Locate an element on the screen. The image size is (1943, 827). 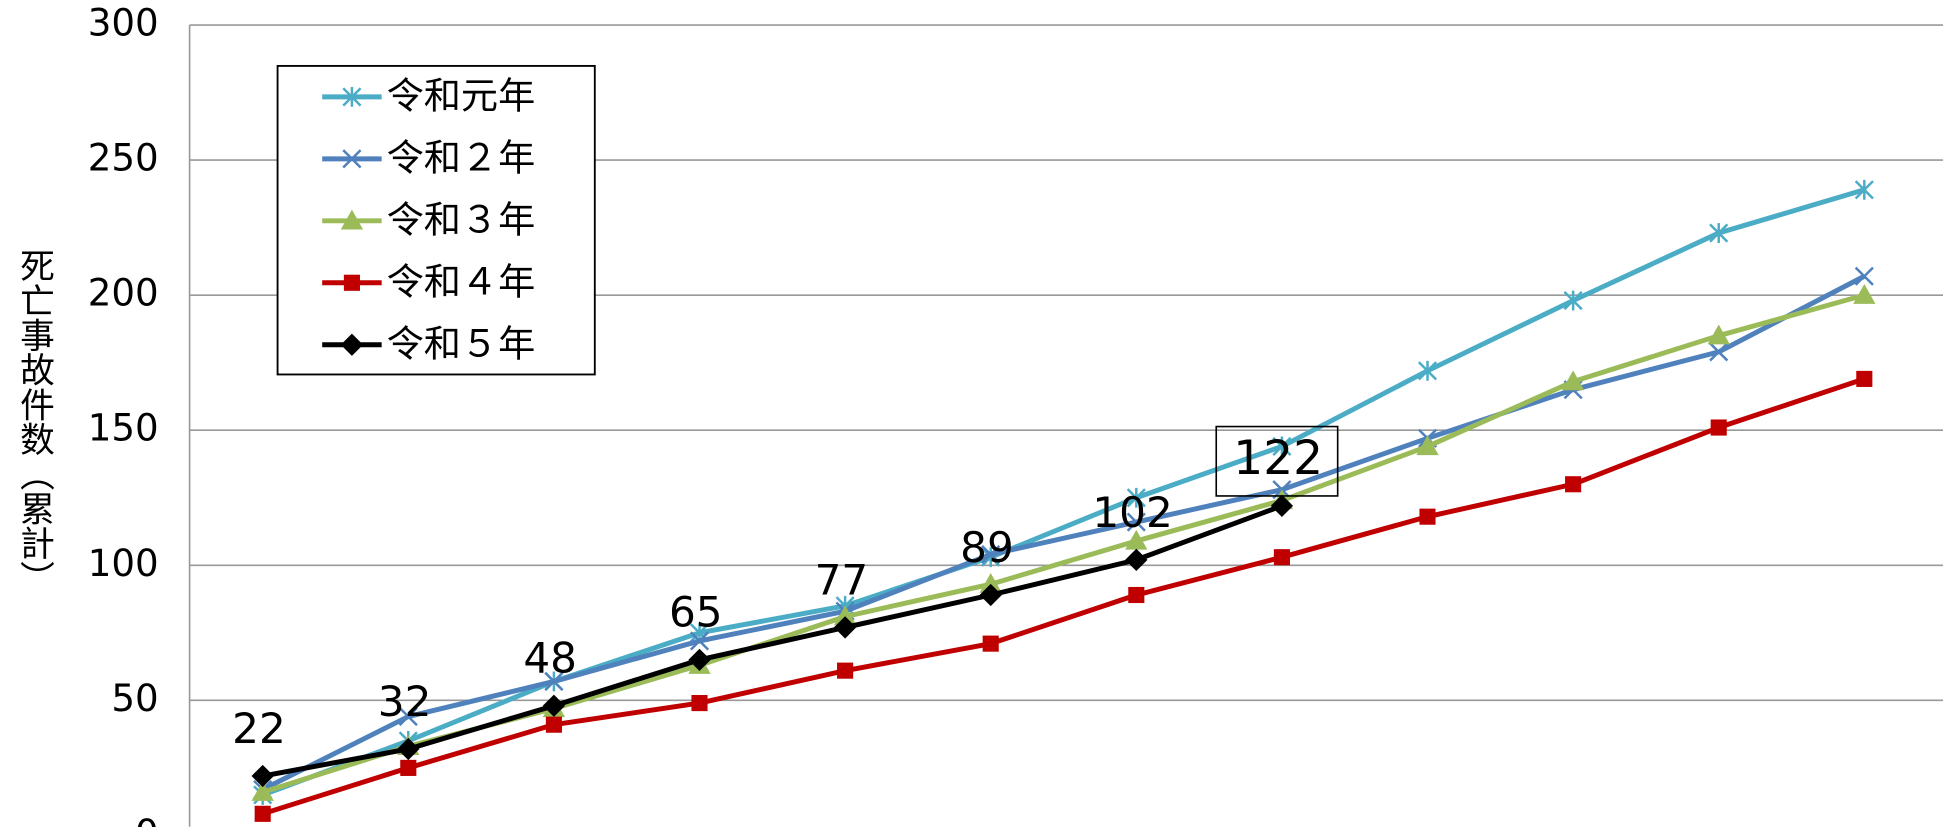
y-tick-label: 150 is located at coordinates (123, 428).